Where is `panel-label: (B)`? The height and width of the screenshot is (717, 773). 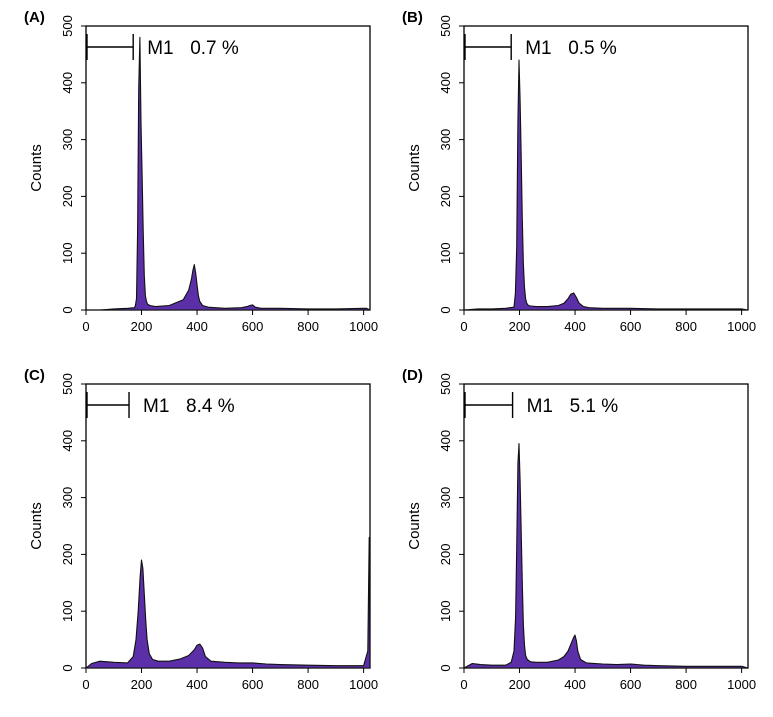
panel-label: (B) is located at coordinates (412, 17).